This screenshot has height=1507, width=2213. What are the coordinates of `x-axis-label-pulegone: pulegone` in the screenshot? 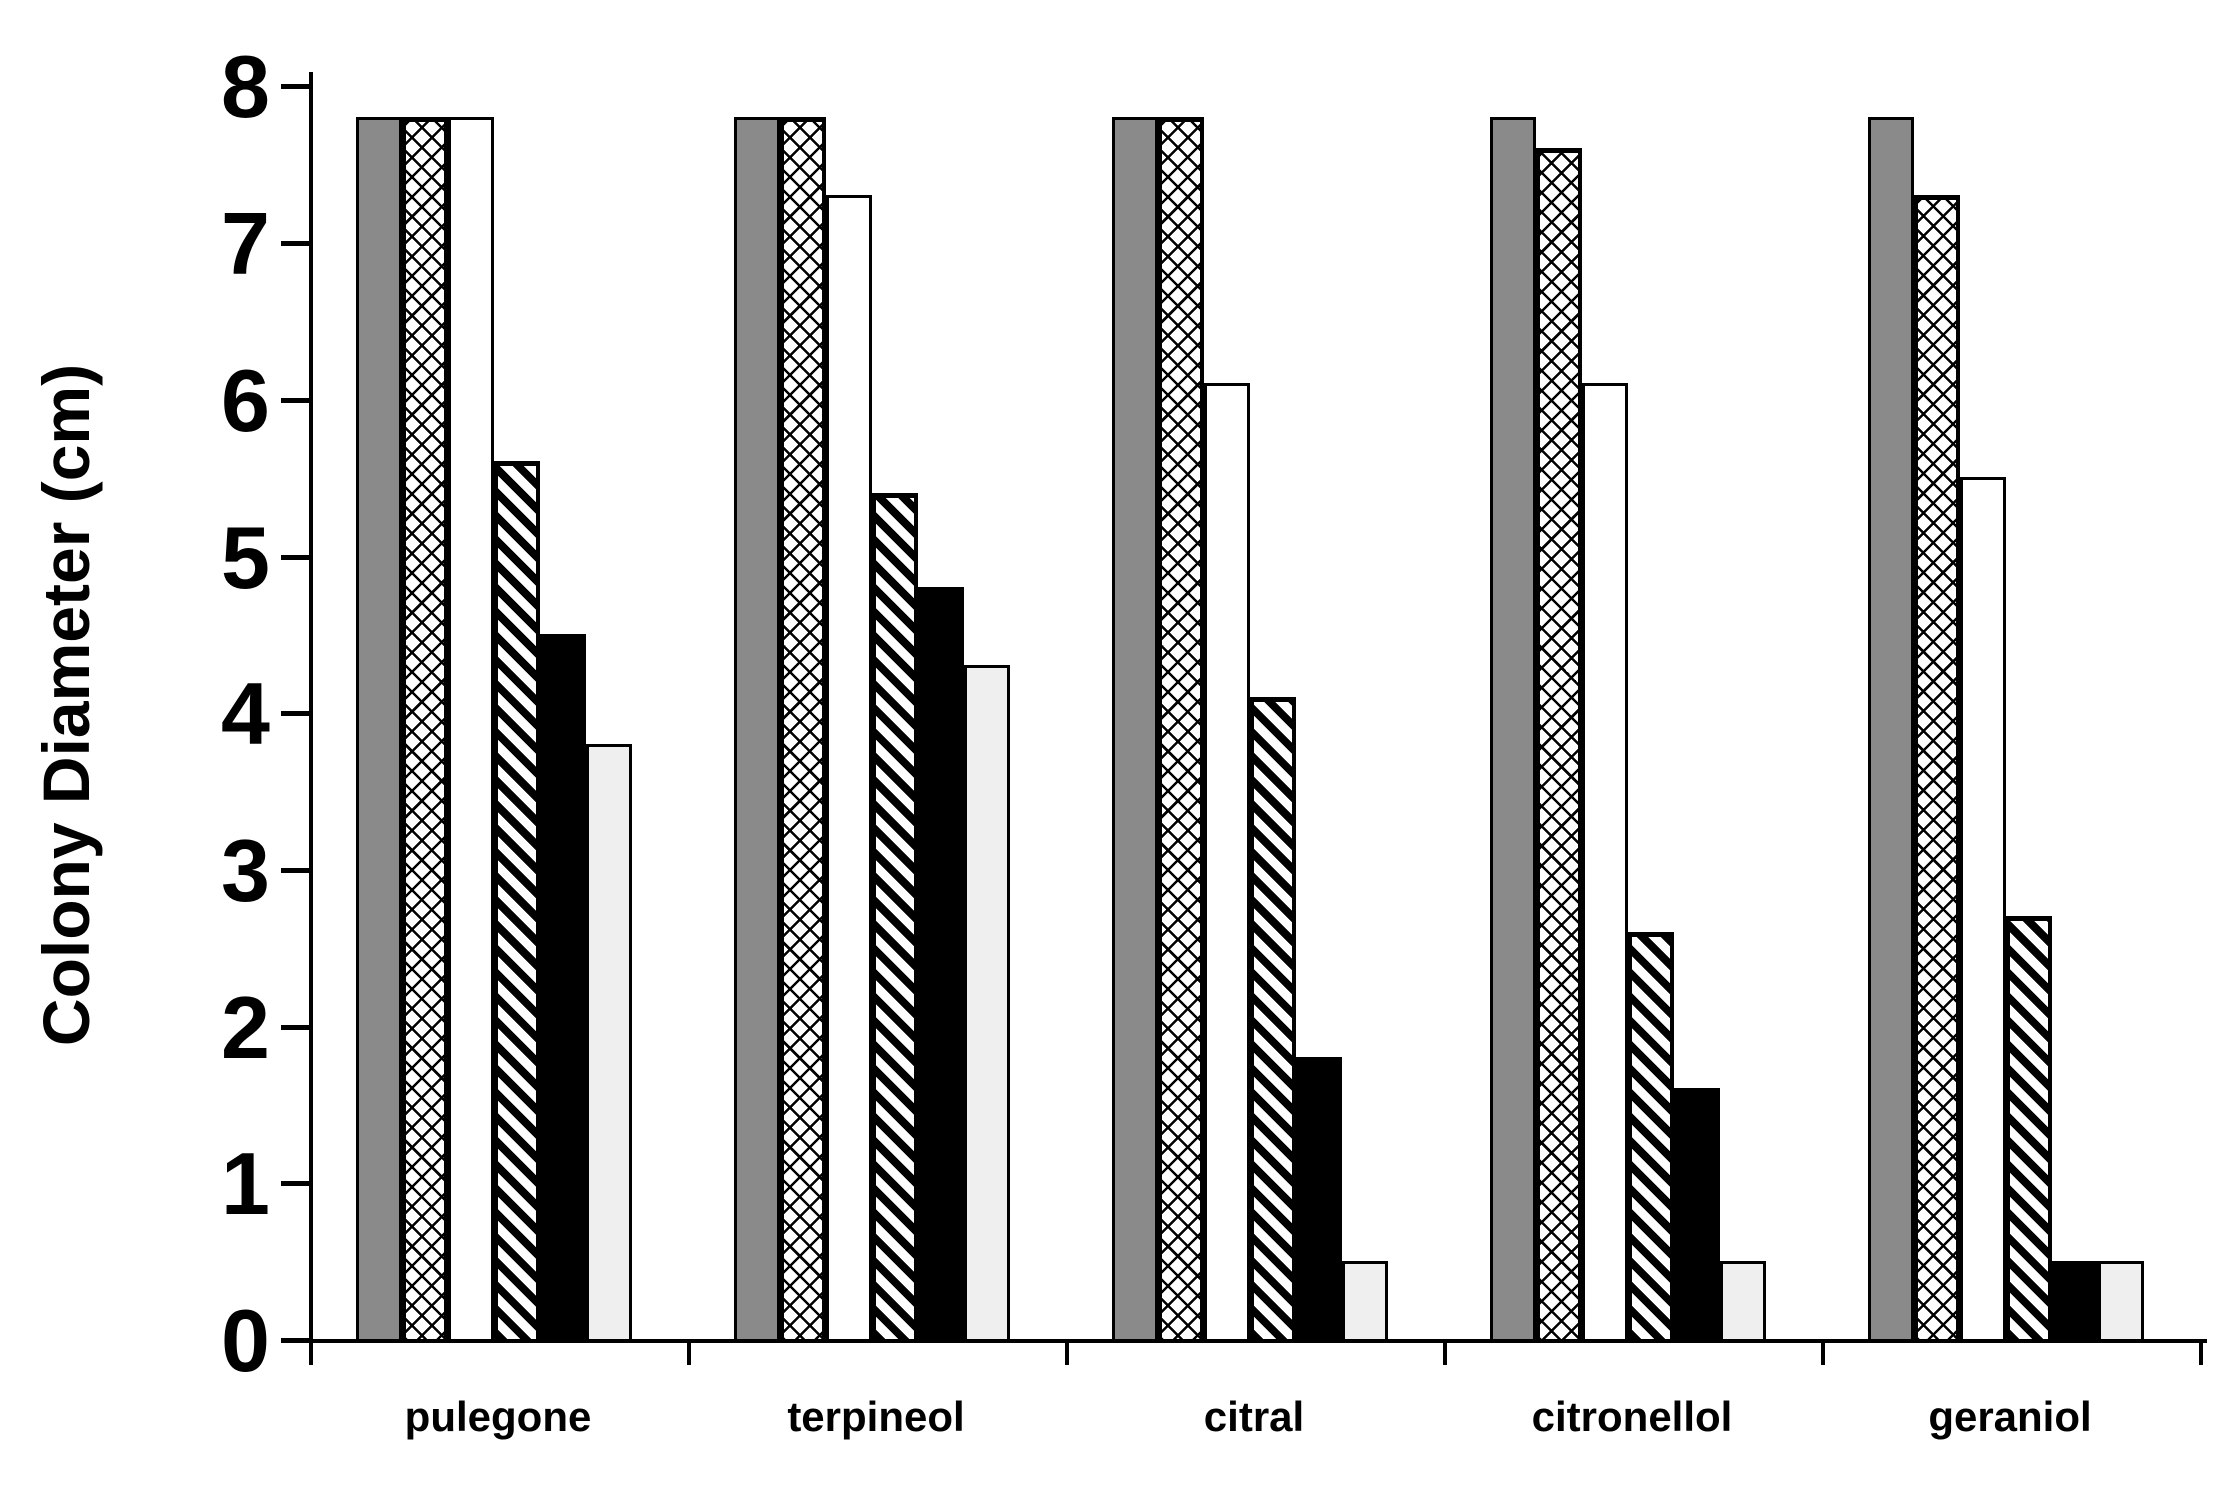 It's located at (498, 1416).